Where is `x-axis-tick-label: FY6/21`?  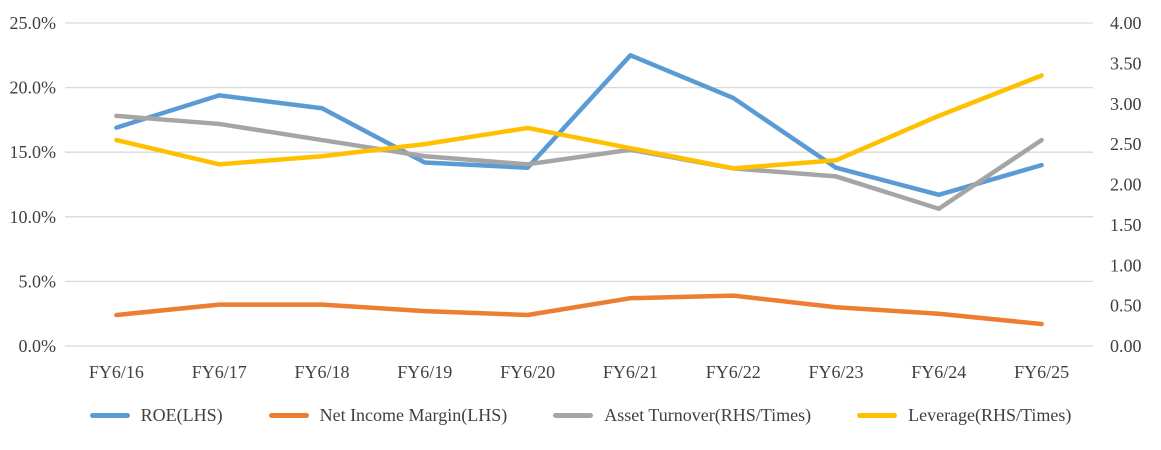
x-axis-tick-label: FY6/21 is located at coordinates (630, 372).